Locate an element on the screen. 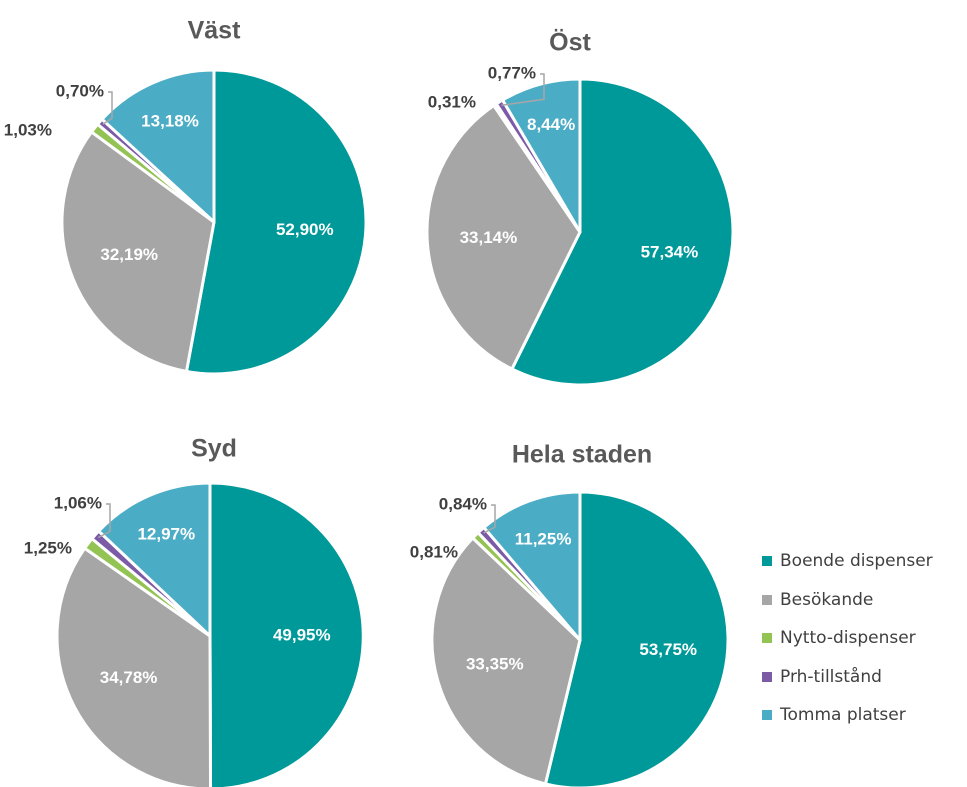  data-label: 0,77% is located at coordinates (512, 72).